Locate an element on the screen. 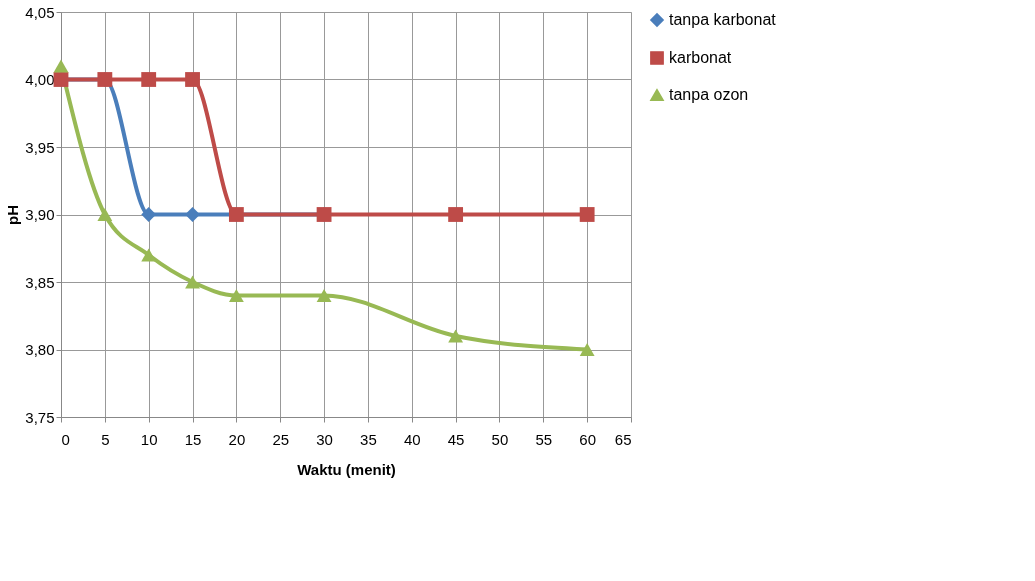 The height and width of the screenshot is (581, 1035). x-tick-label: 25 is located at coordinates (281, 439).